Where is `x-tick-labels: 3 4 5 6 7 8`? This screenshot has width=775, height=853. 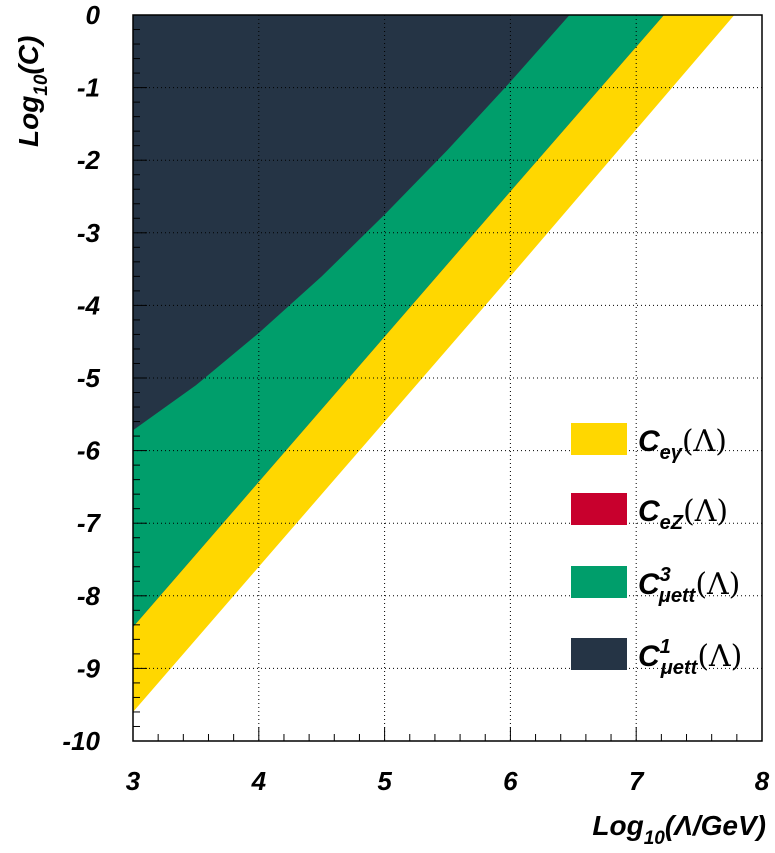 x-tick-labels: 3 4 5 6 7 8 is located at coordinates (448, 781).